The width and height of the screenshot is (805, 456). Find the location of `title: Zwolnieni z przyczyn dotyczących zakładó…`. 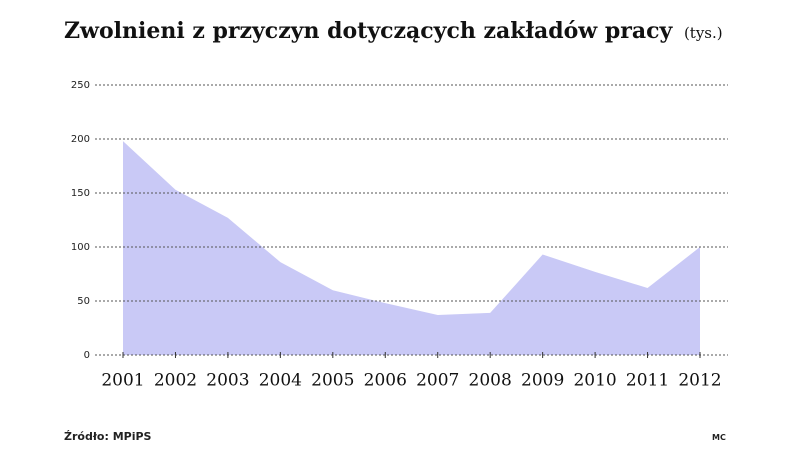

title: Zwolnieni z przyczyn dotyczących zakładó… is located at coordinates (368, 31).